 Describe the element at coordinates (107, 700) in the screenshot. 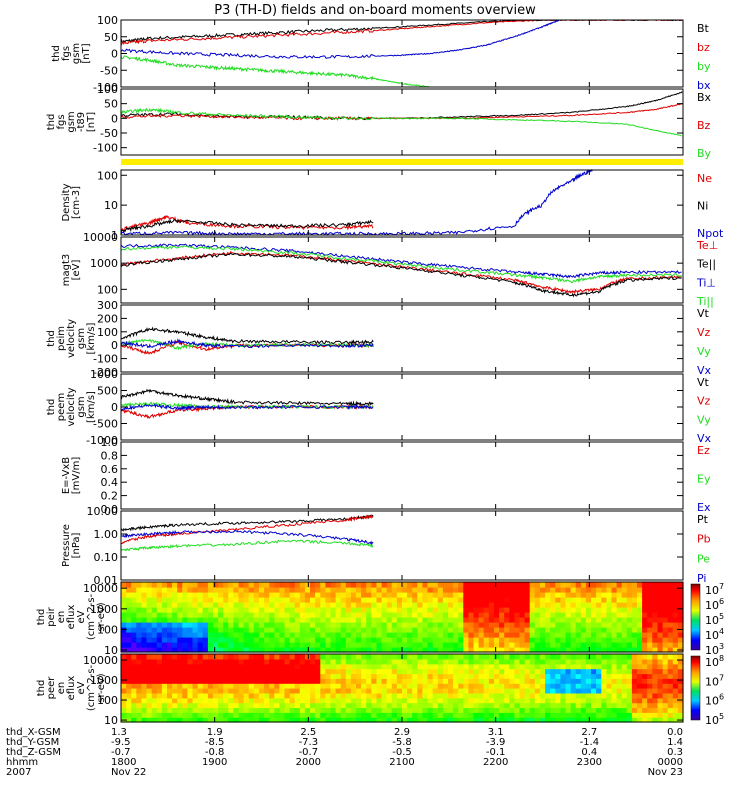

I see `ytick-label: 100` at that location.